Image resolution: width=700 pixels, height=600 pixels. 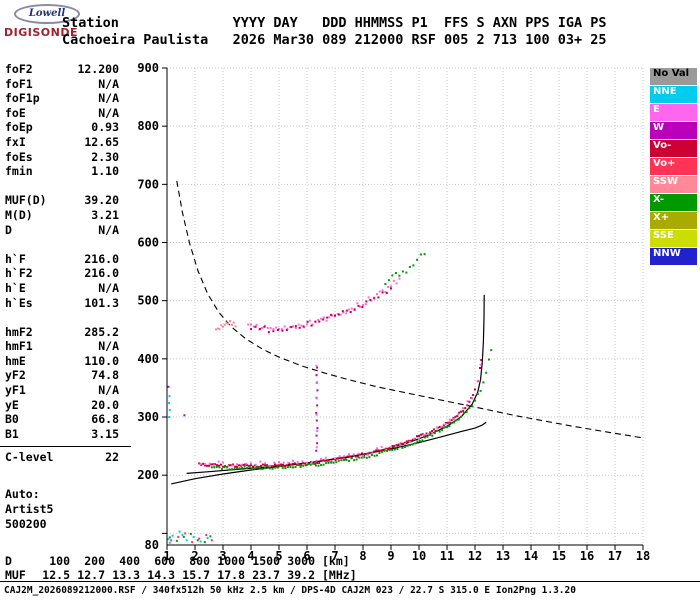 What do you see at coordinates (56, 574) in the screenshot?
I see `dmuf-value: 12.5` at bounding box center [56, 574].